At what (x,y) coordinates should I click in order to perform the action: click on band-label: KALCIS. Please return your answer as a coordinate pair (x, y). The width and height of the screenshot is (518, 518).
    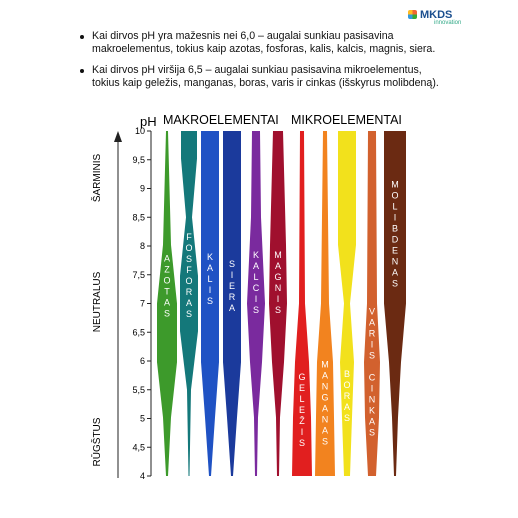
    Looking at the image, I should click on (256, 283).